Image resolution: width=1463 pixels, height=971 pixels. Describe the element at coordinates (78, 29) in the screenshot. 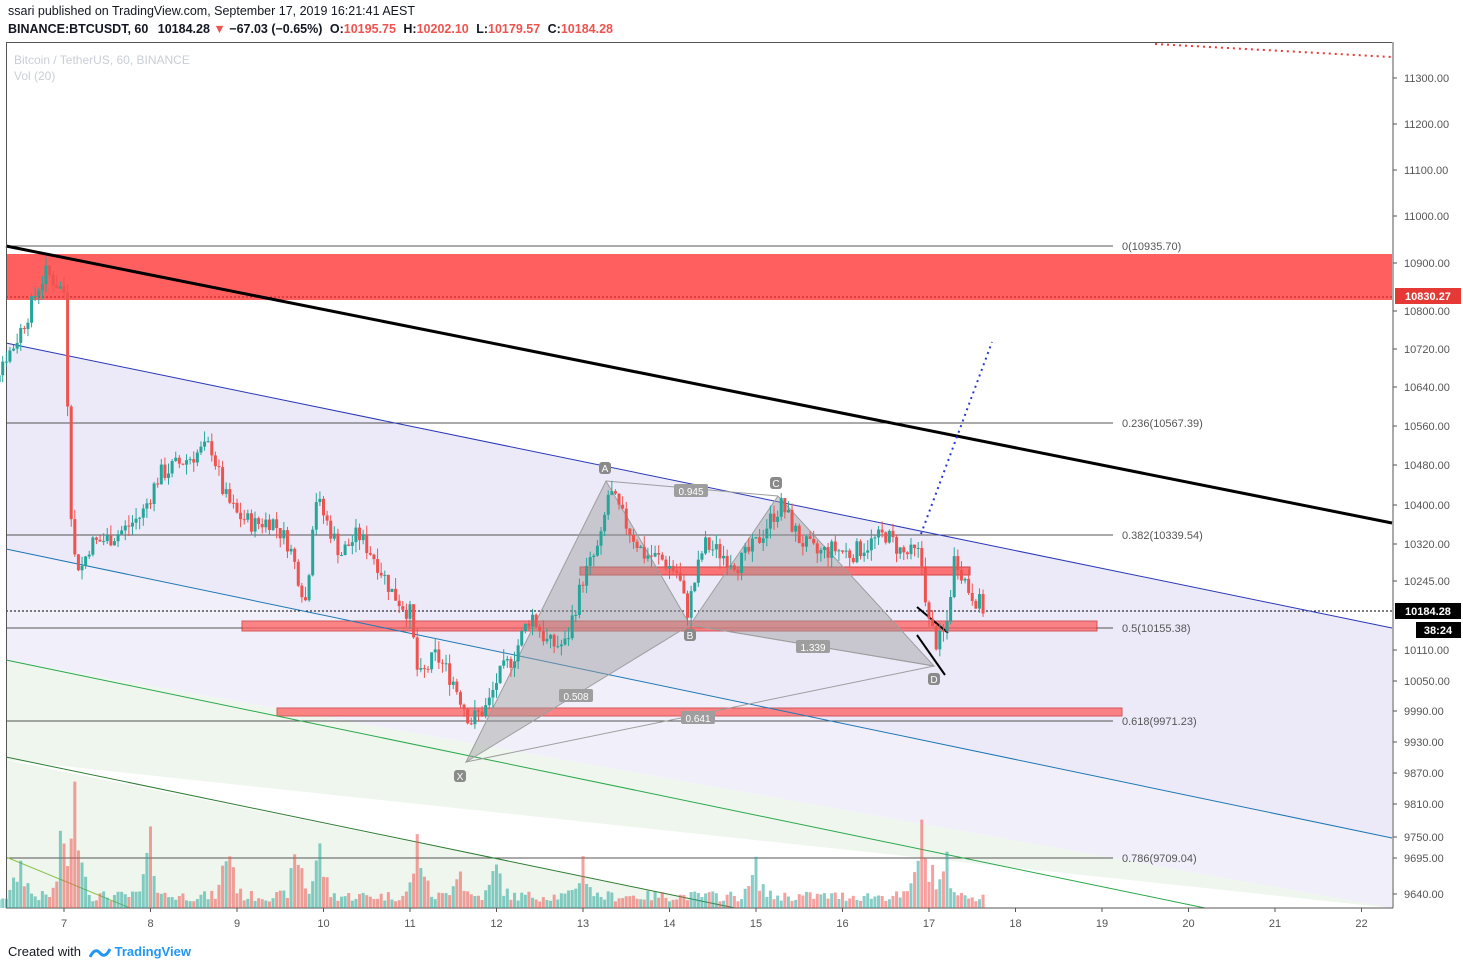

I see `symbol-name: BINANCE:BTCUSDT, 60` at that location.